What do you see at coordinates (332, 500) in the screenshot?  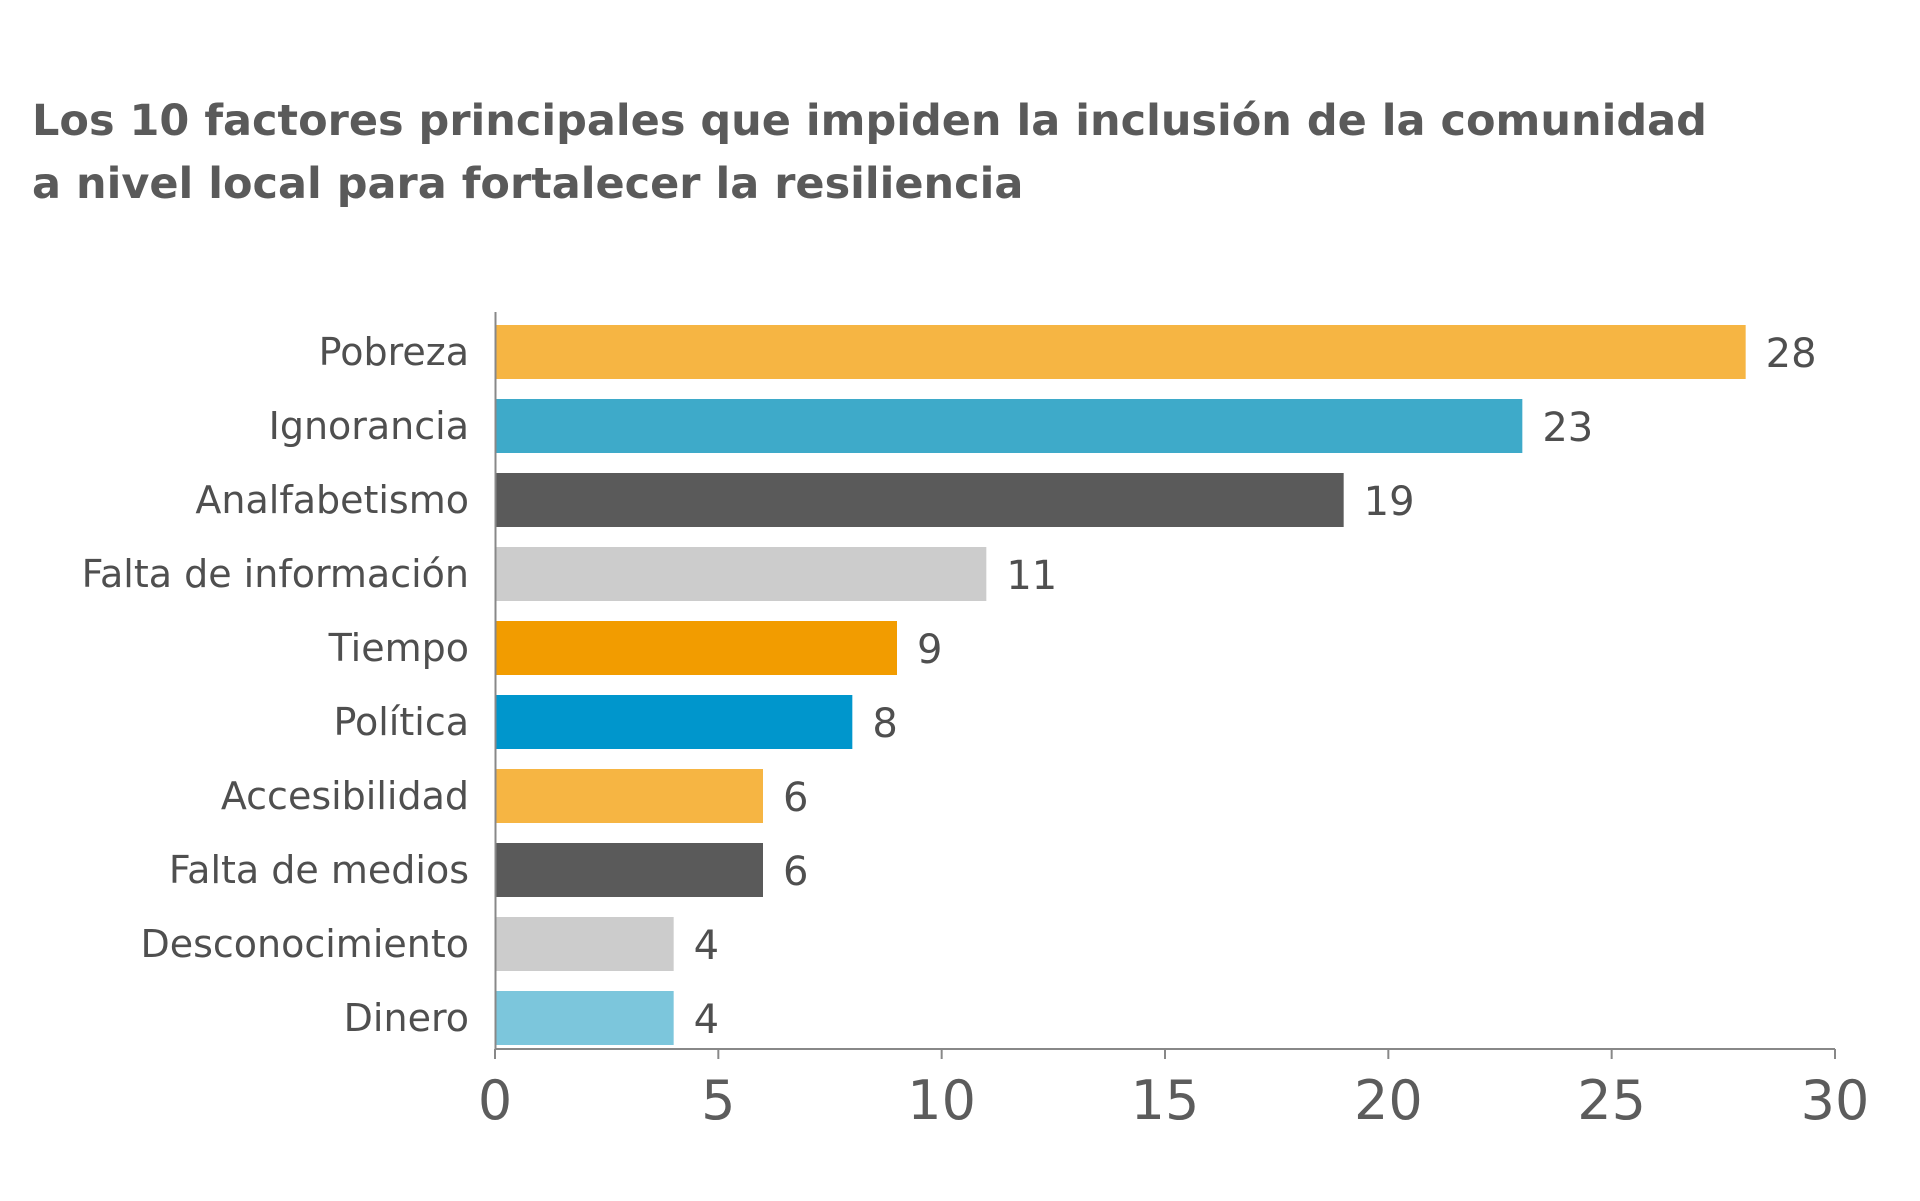 I see `category-label-analfabetismo: Analfabetismo` at bounding box center [332, 500].